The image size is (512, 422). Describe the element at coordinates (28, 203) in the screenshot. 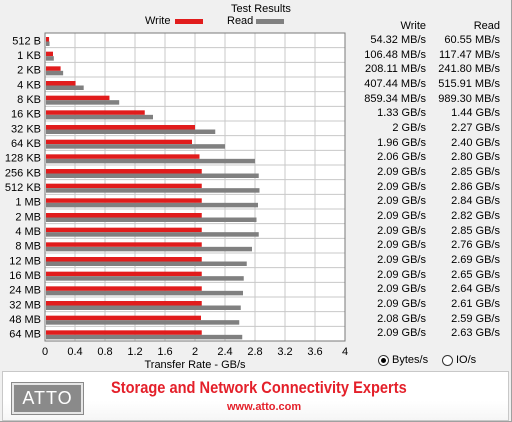

I see `category-label: 1 MB` at that location.